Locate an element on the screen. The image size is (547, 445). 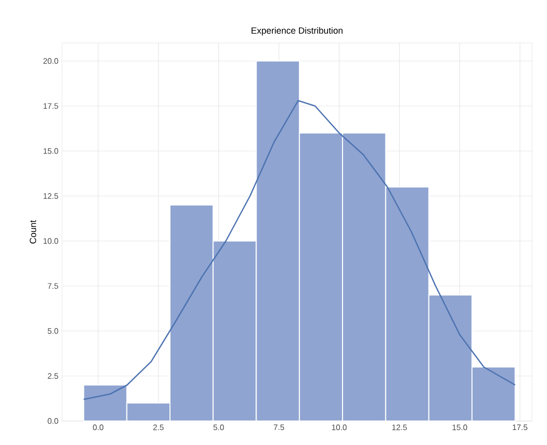
chart-title: Experience Distribution is located at coordinates (297, 31).